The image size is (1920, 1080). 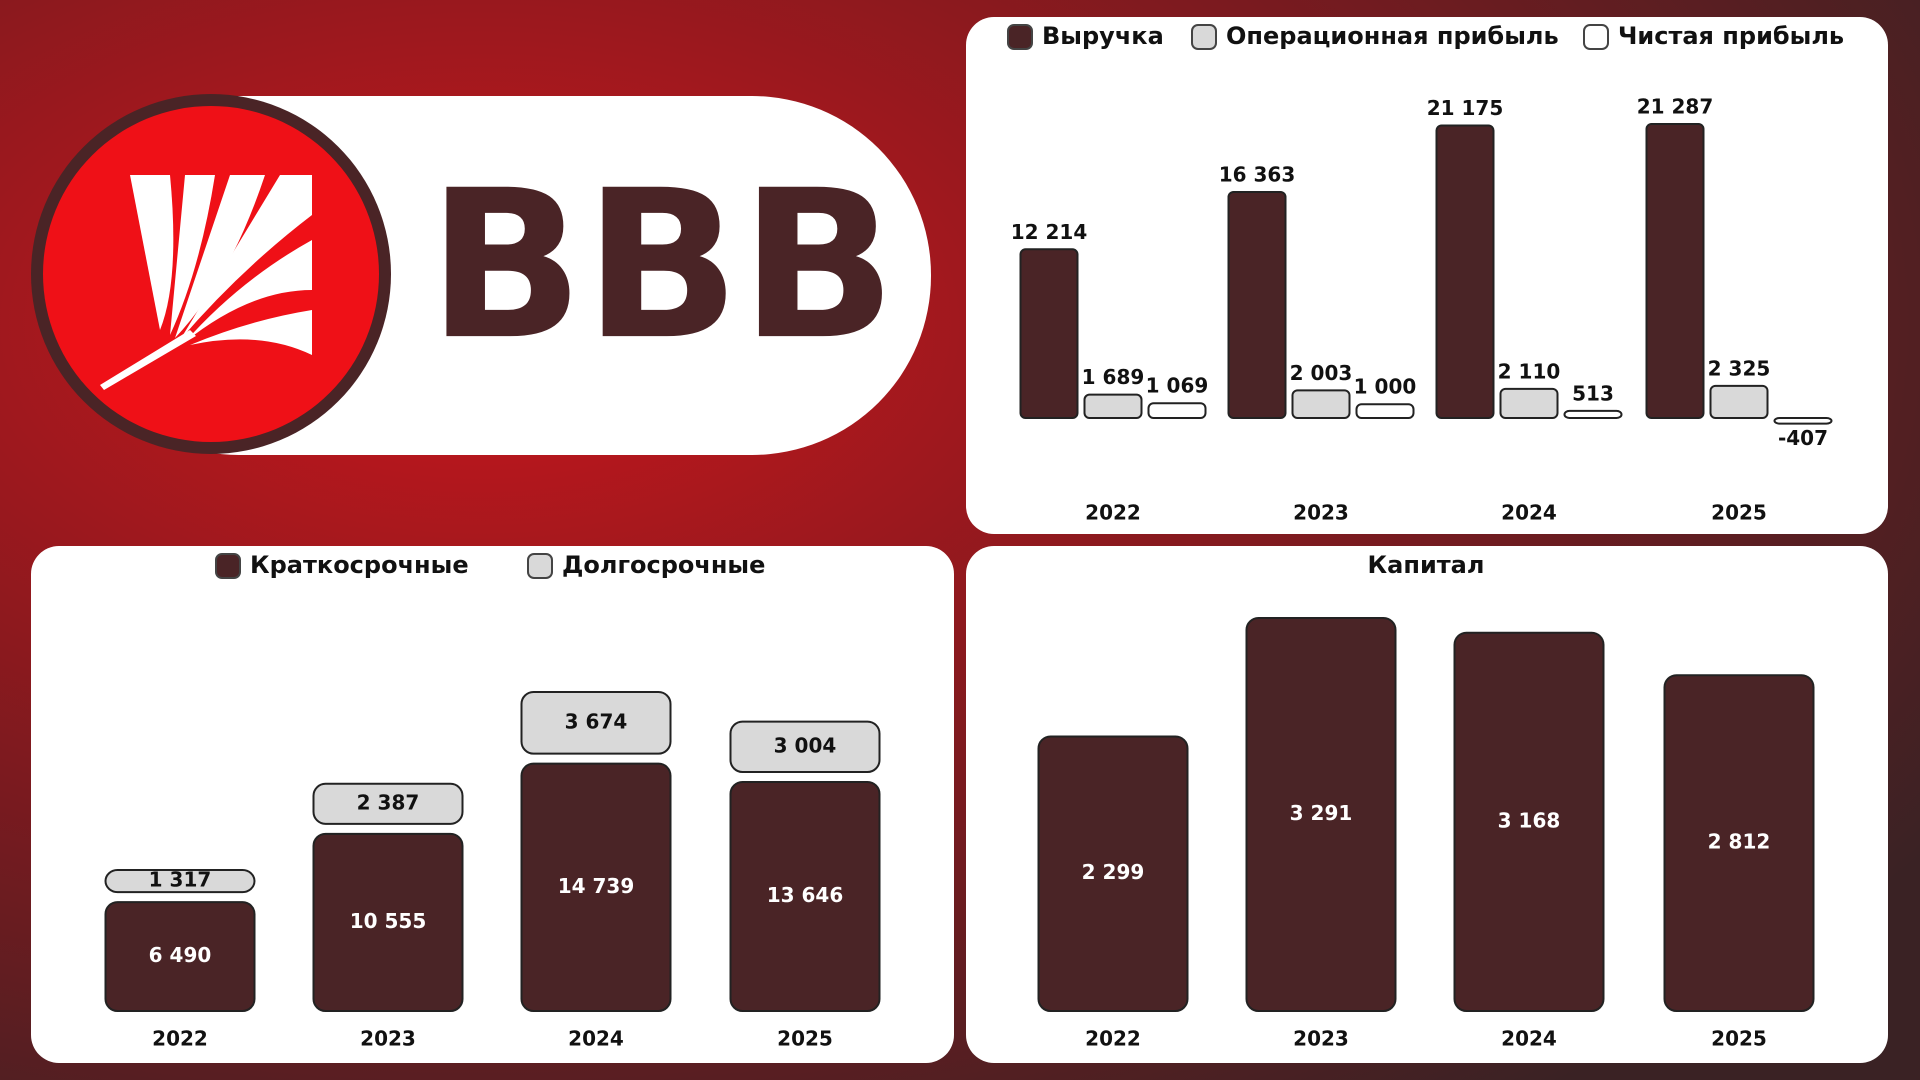 What do you see at coordinates (1103, 36) in the screenshot?
I see `legend-label: Выручка` at bounding box center [1103, 36].